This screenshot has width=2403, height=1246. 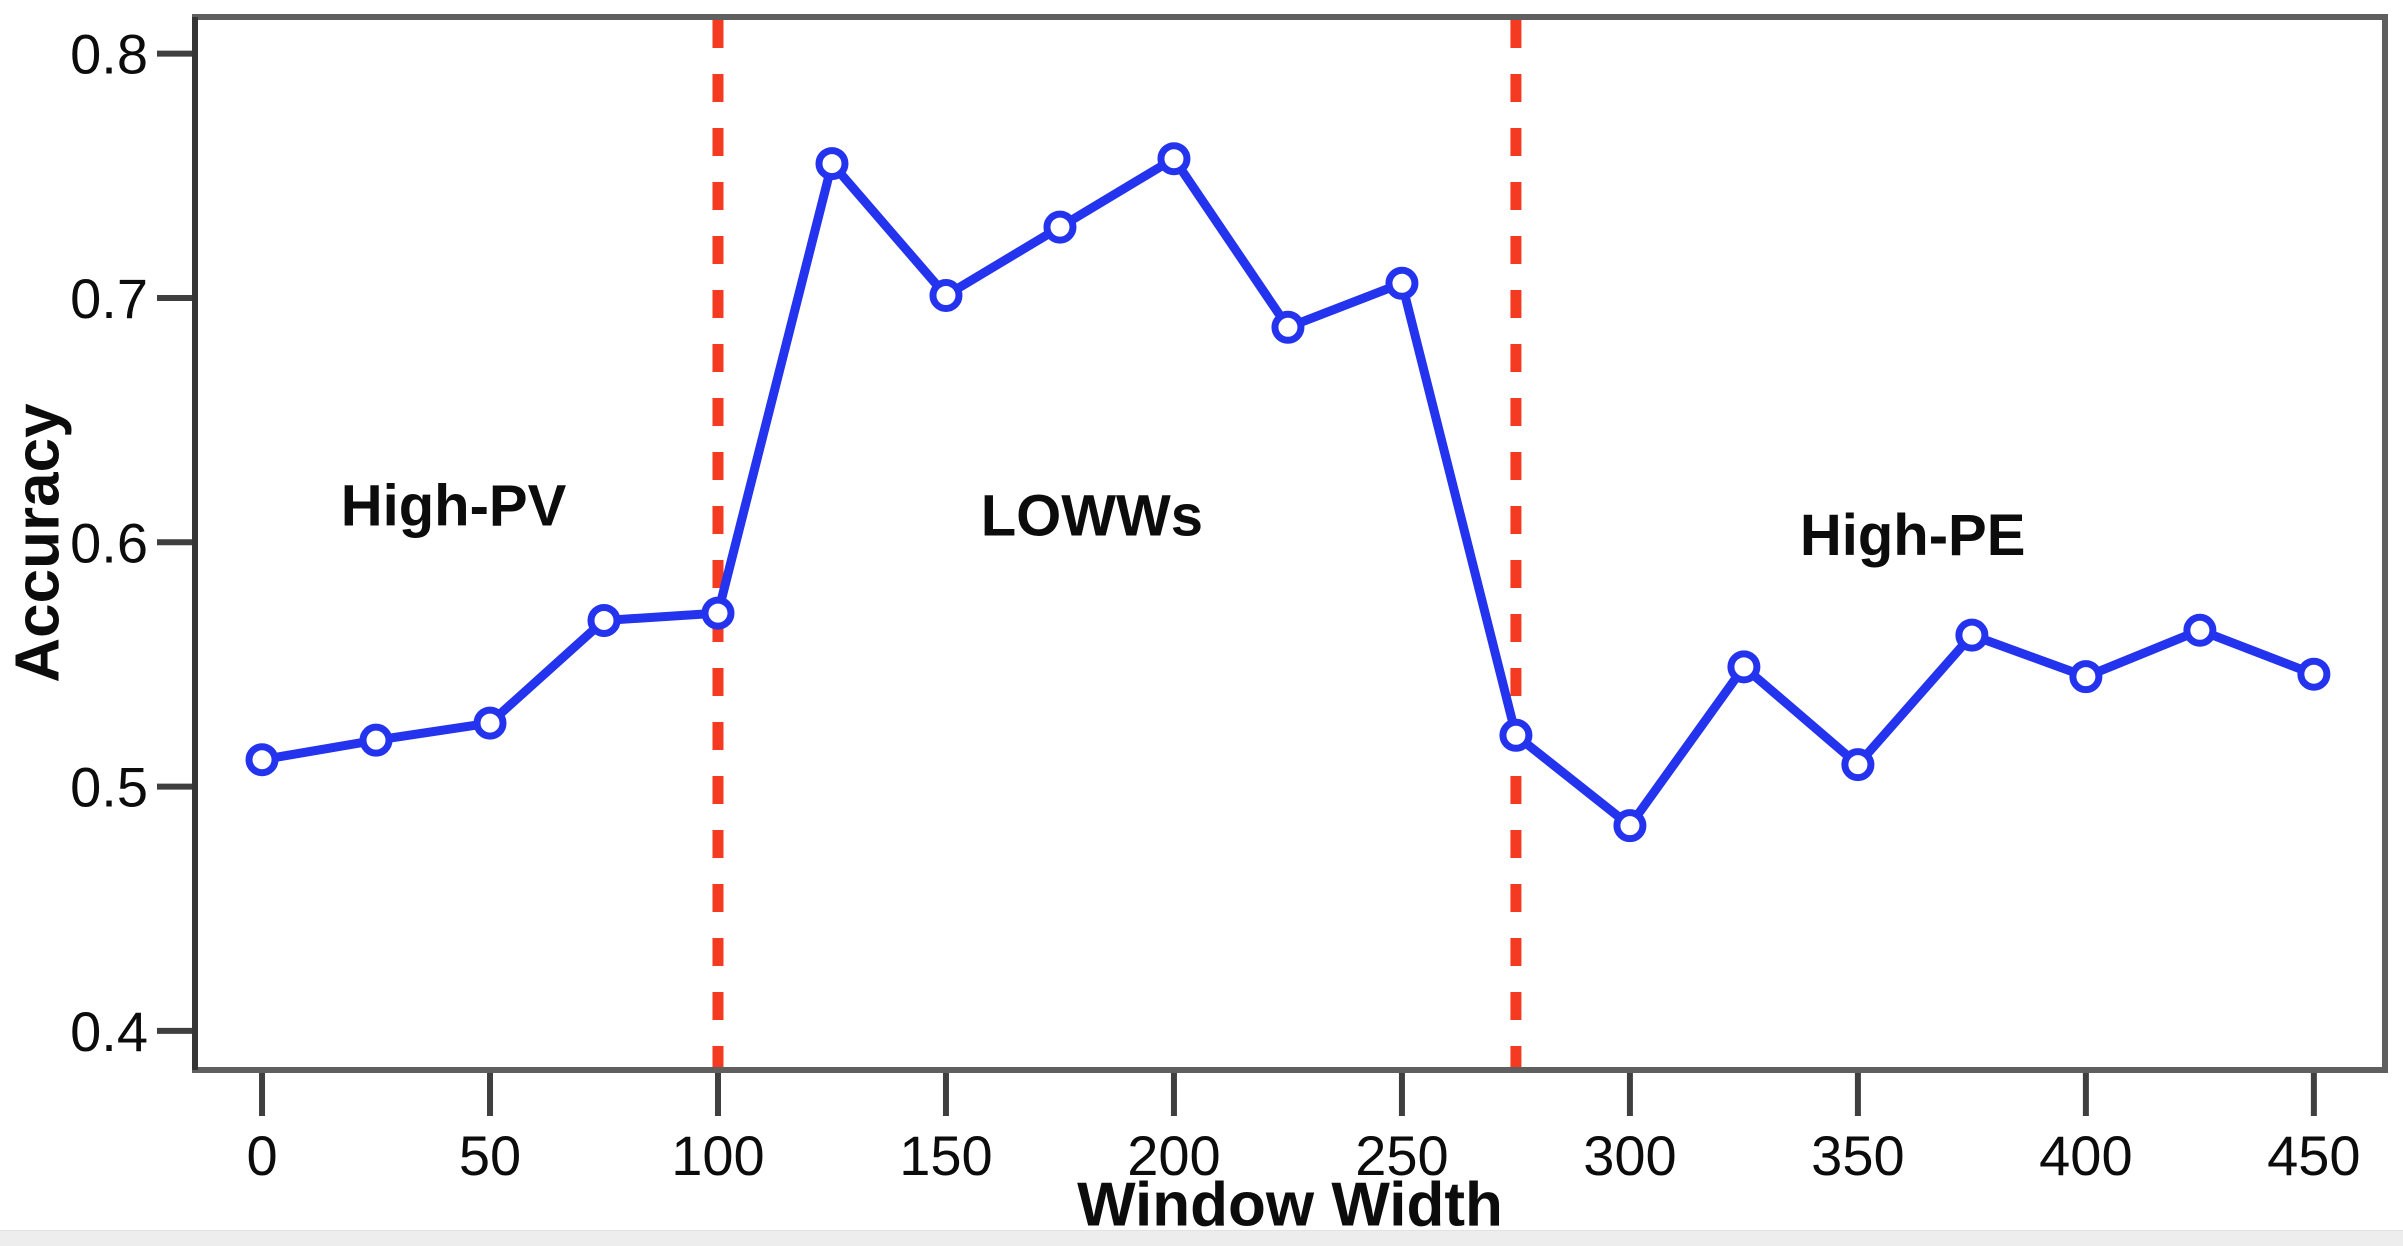 I want to click on region-label-lowws: LOWWs, so click(x=1092, y=515).